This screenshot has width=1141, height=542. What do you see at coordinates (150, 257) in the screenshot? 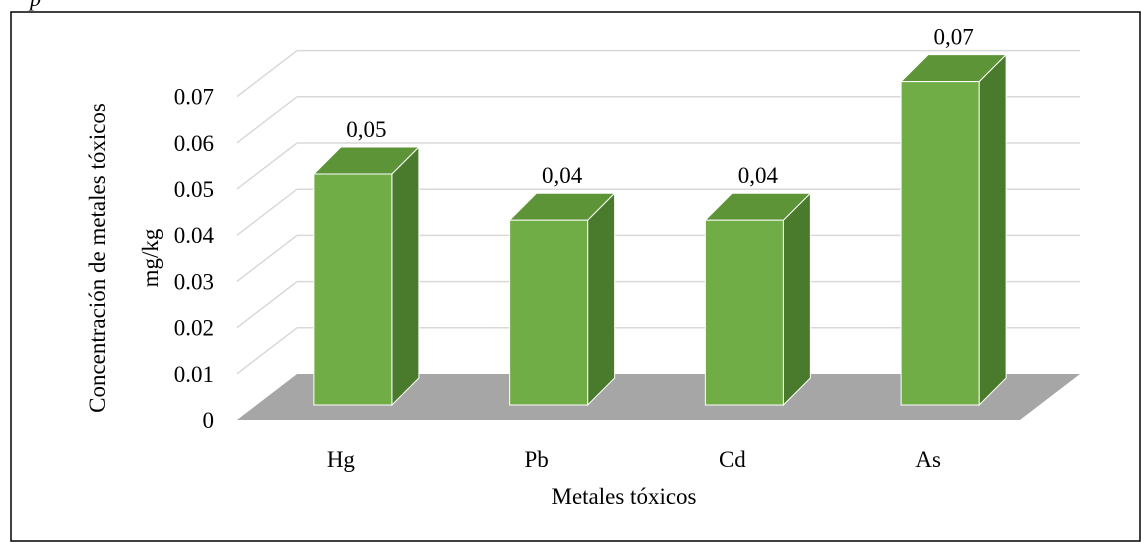
I see `y-axis-title-line2: mg/kg` at bounding box center [150, 257].